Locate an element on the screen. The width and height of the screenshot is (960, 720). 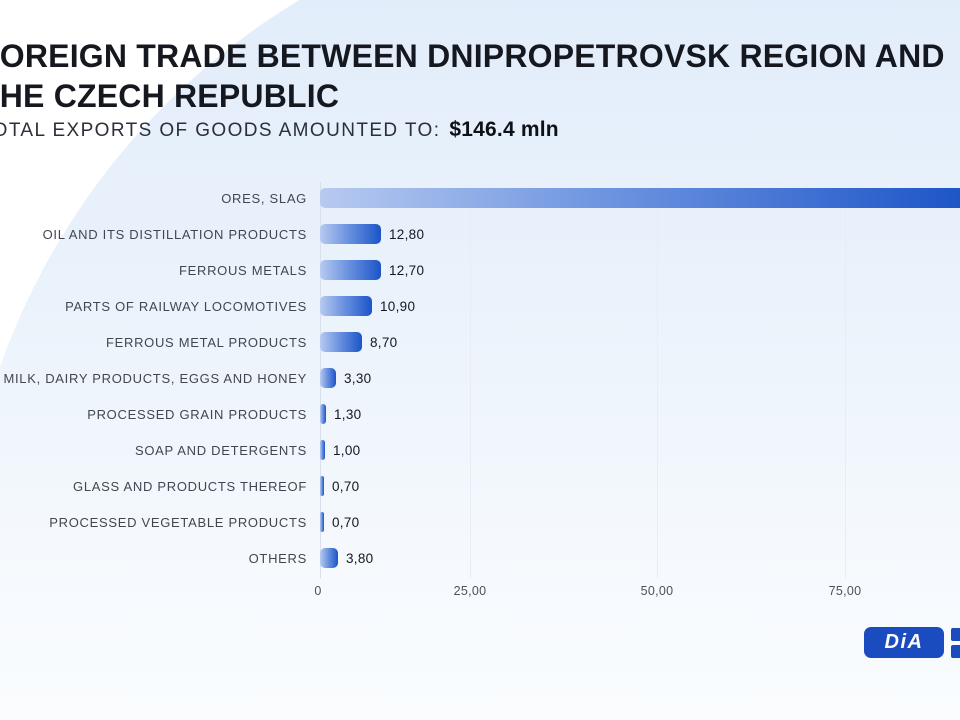
bar-track: 3,80 is located at coordinates (640, 558).